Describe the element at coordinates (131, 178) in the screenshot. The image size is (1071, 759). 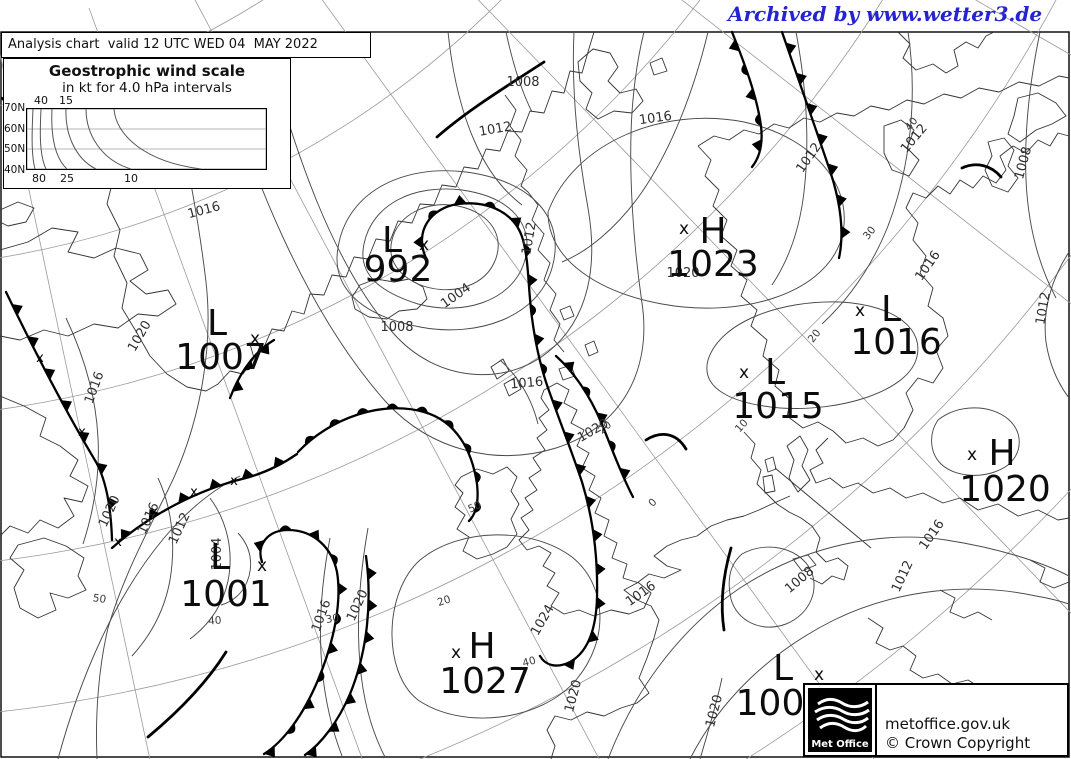
I see `wind-scale-bottom-value: 10` at that location.